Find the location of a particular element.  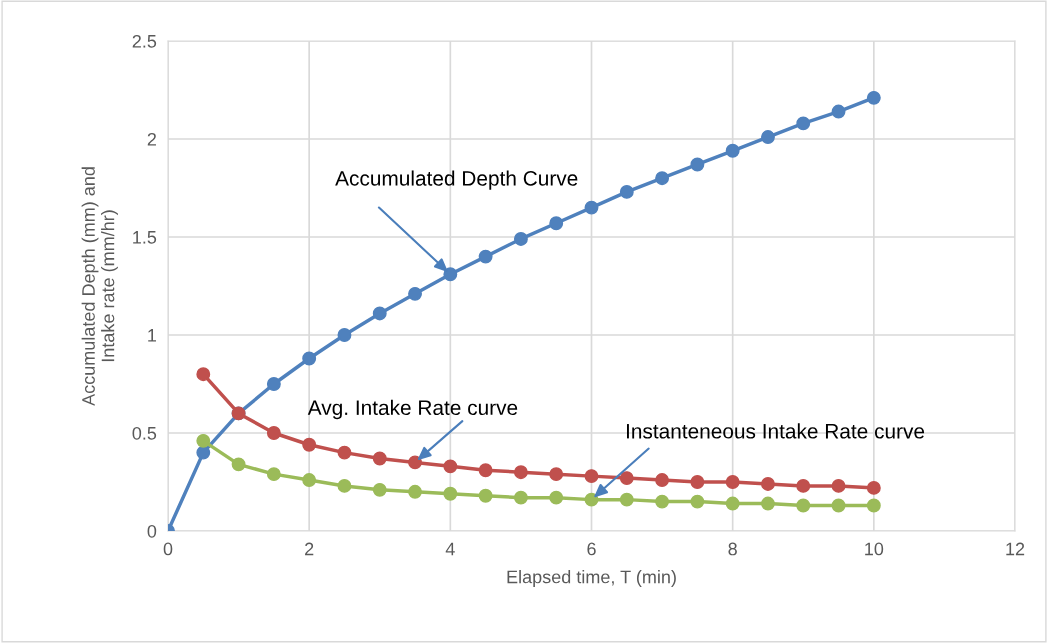

x-tick-label: 6 is located at coordinates (591, 549).